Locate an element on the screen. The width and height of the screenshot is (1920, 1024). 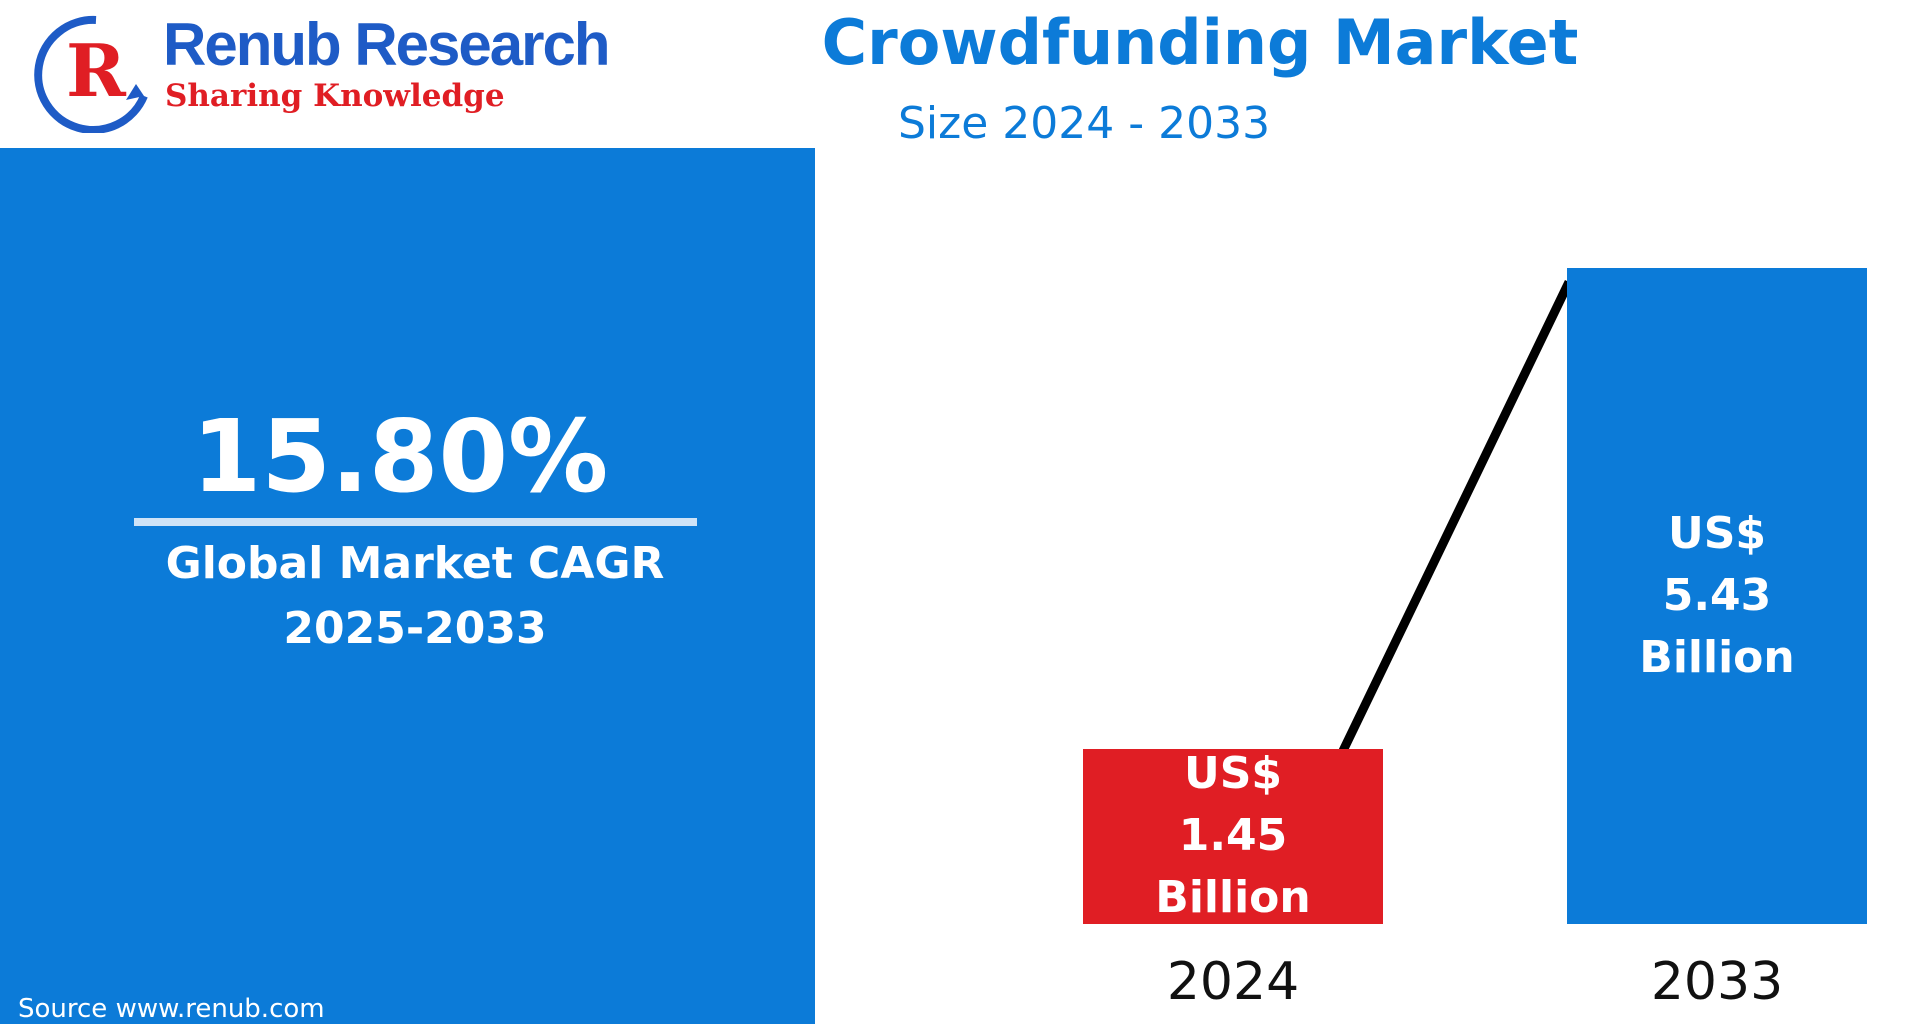
value-label: US$ 5.43 Billion is located at coordinates (1717, 595).